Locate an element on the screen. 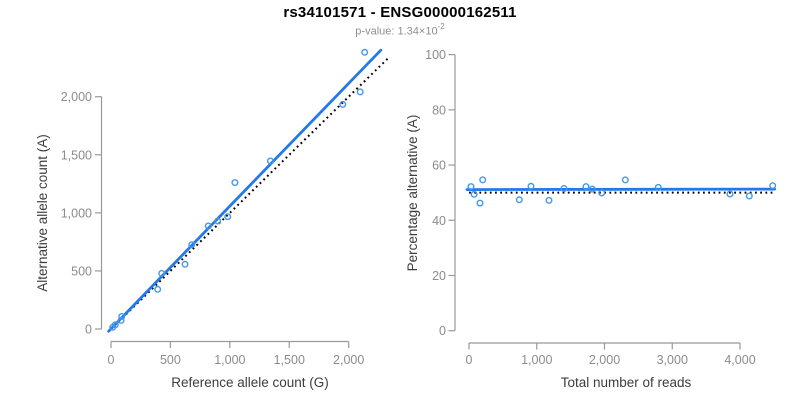 The height and width of the screenshot is (400, 800). figure-title: rs34101571 - ENSG00000162511 is located at coordinates (400, 12).